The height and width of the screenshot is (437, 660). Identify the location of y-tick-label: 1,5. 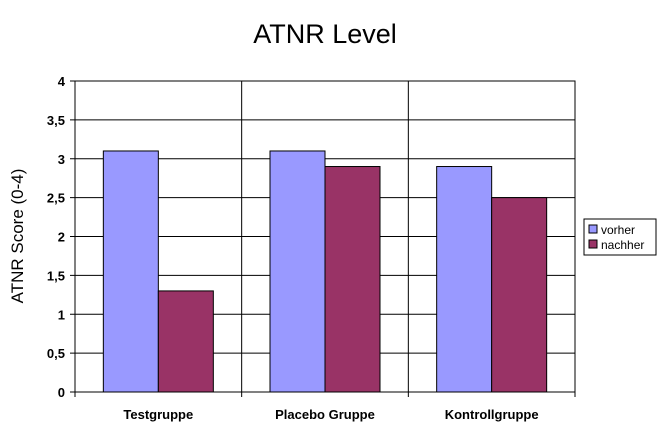
(56, 275).